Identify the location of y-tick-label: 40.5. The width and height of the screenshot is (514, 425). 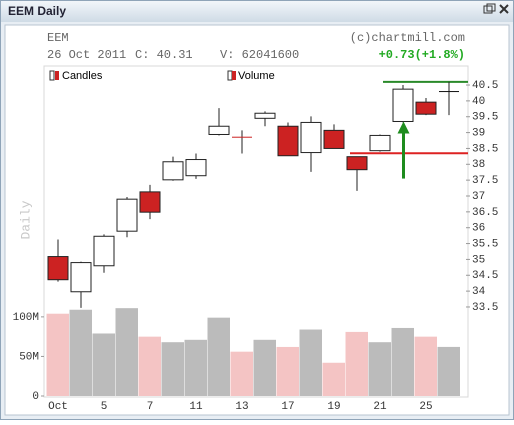
(485, 86).